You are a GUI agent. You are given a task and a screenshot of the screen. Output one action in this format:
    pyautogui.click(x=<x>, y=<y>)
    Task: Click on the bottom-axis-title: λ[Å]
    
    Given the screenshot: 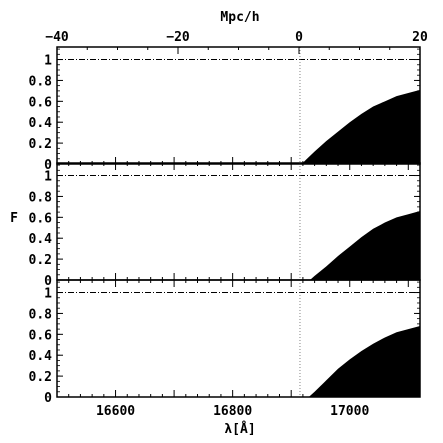 What is the action you would take?
    pyautogui.click(x=239, y=429)
    